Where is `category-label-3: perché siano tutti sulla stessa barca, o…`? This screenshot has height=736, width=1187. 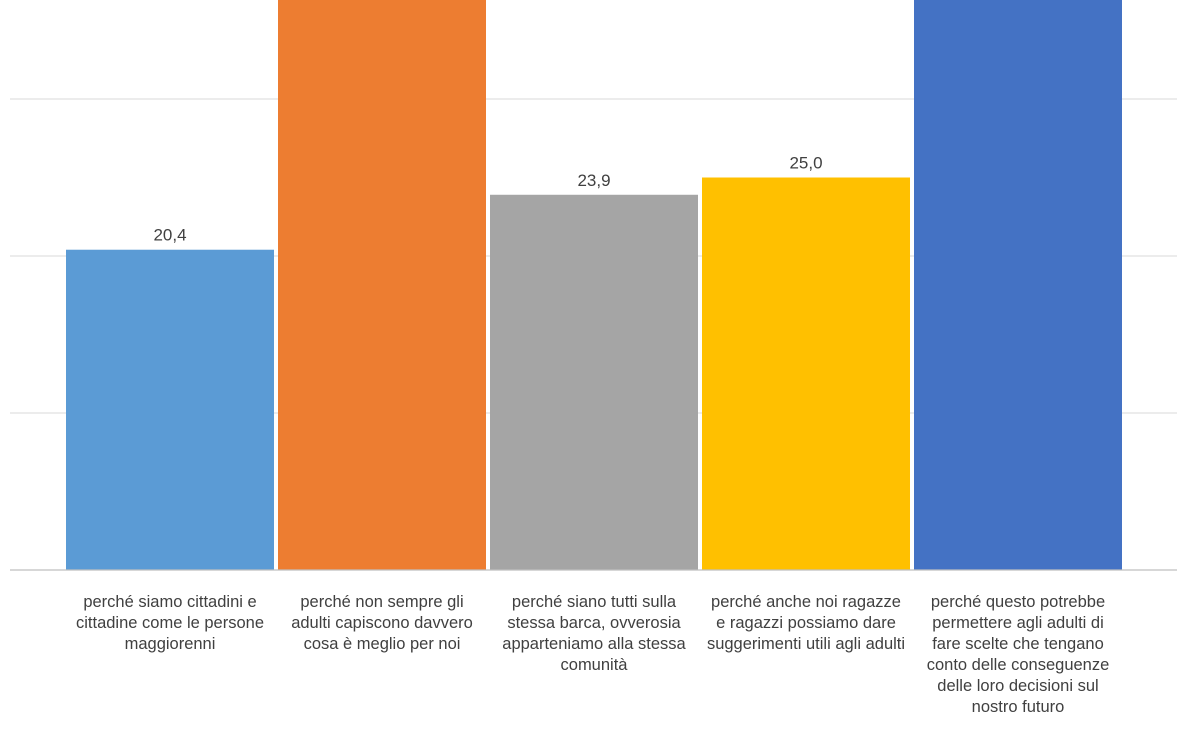 category-label-3: perché siano tutti sulla stessa barca, o… is located at coordinates (594, 633).